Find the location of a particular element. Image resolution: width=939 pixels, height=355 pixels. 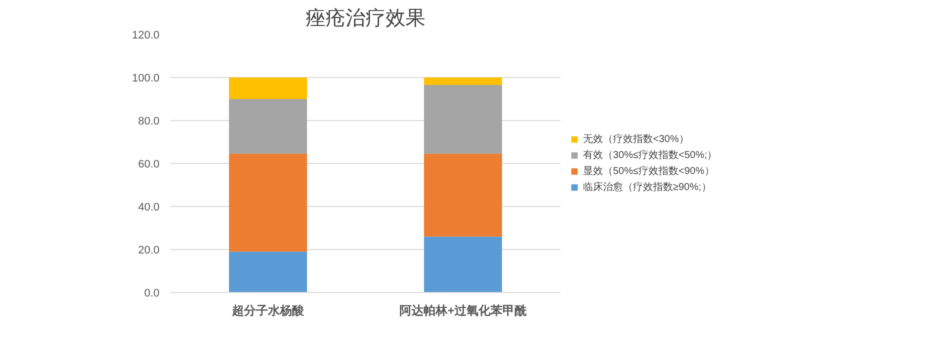

chart-title: 痤疮治疗效果 is located at coordinates (366, 19).